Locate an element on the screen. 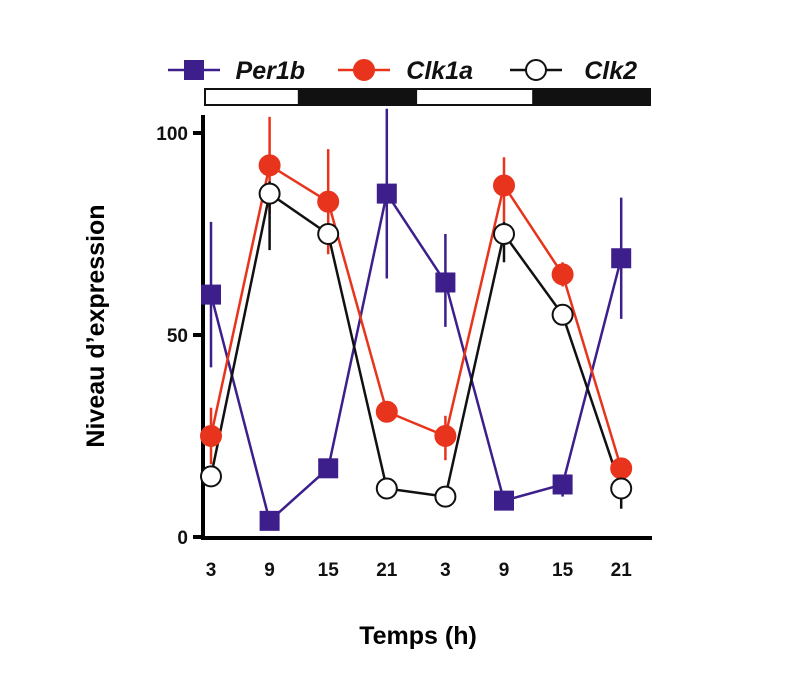 This screenshot has height=682, width=794. legend-marker-Clk1a is located at coordinates (364, 70).